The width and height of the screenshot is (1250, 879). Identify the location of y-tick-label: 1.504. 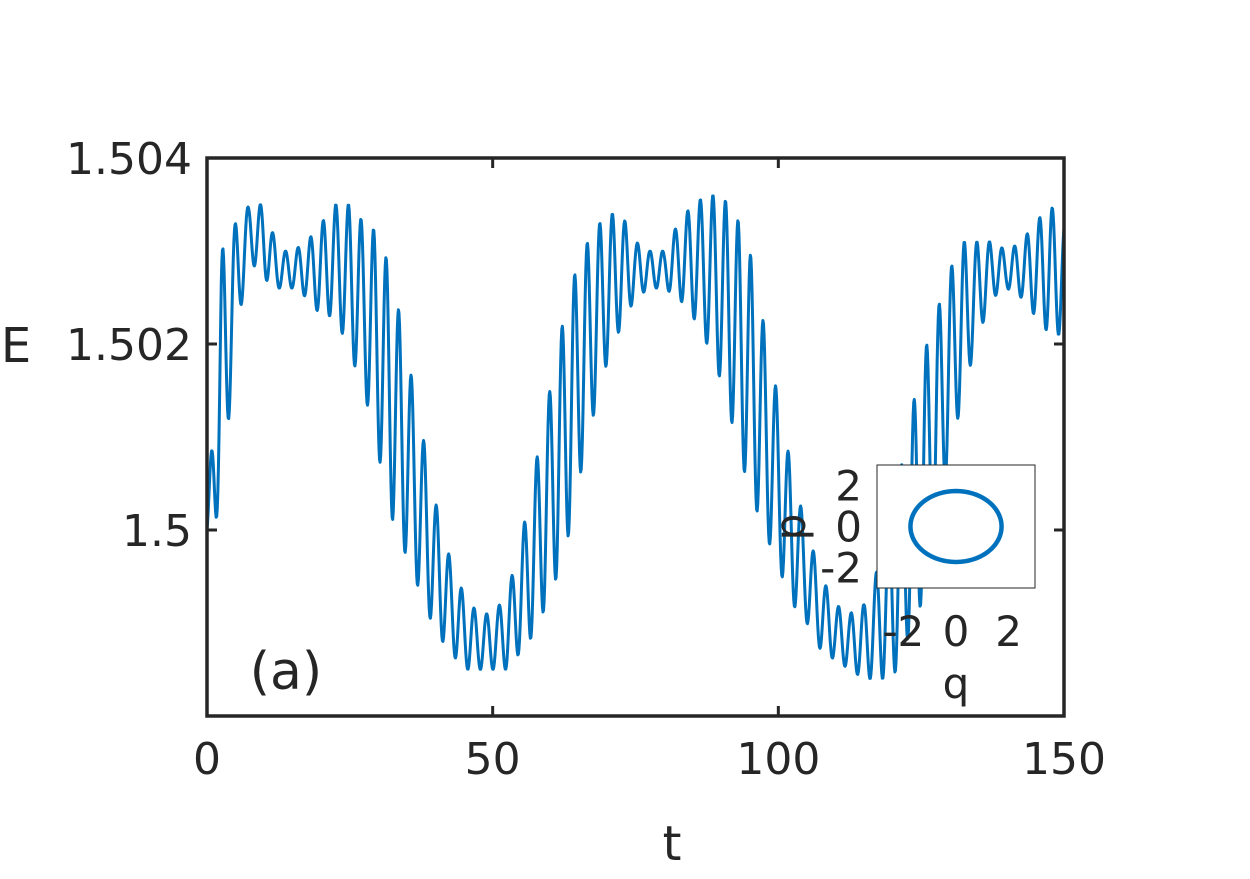
(129, 159).